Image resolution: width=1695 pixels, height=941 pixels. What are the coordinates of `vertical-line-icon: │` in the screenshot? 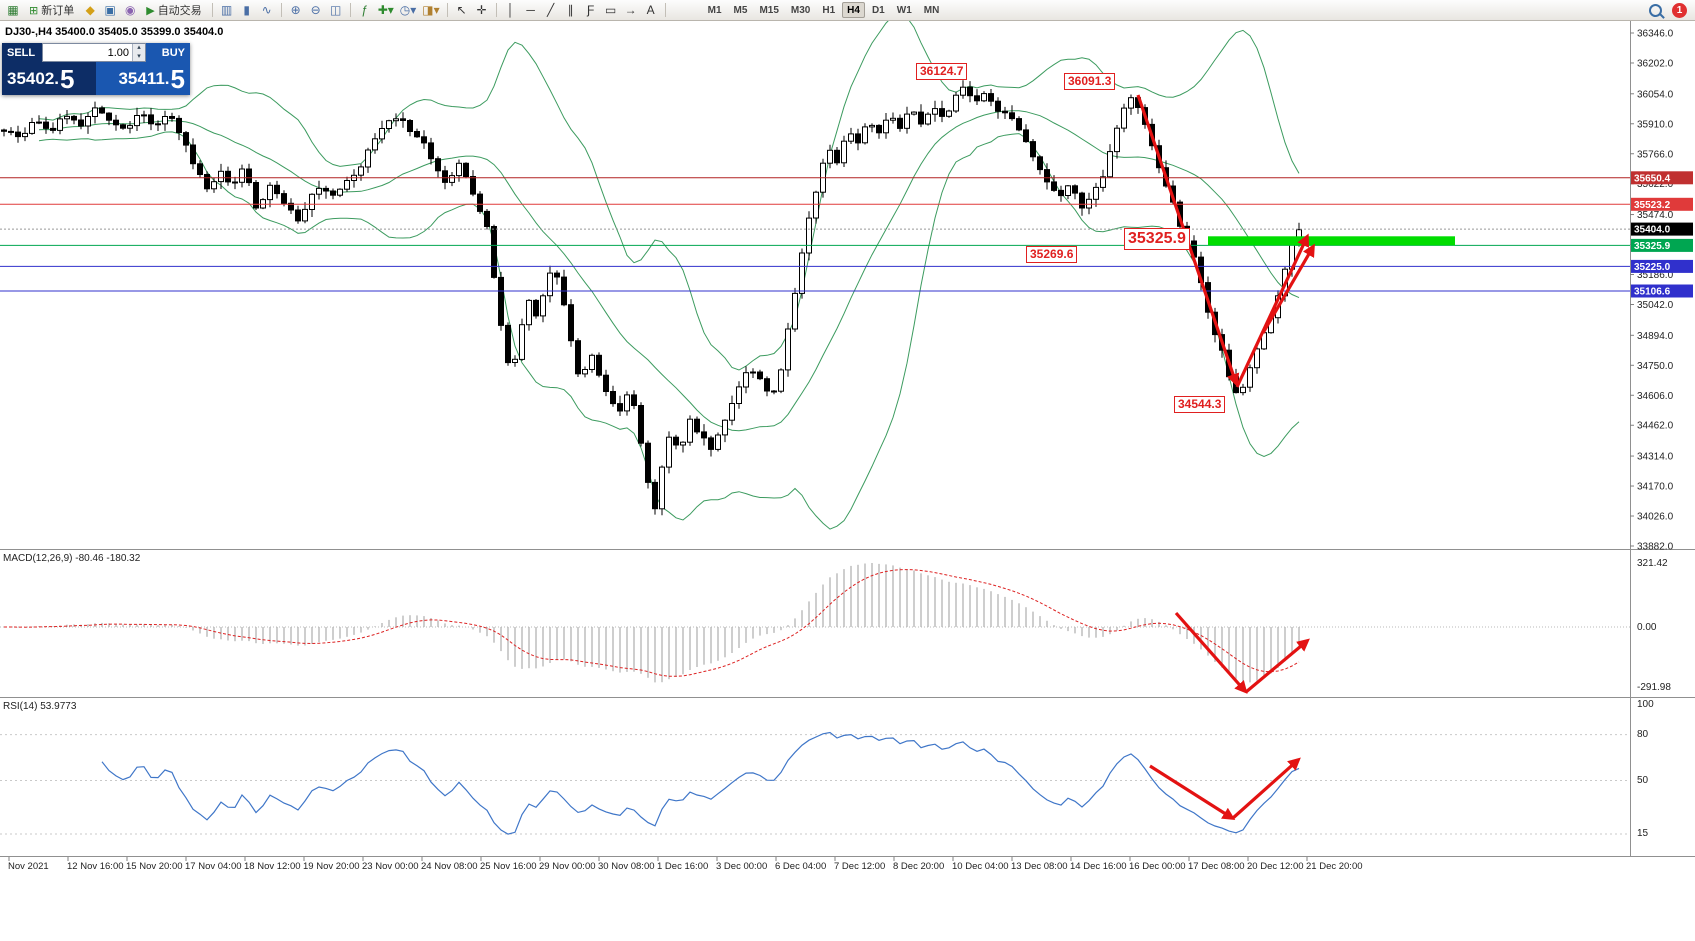 It's located at (510, 10).